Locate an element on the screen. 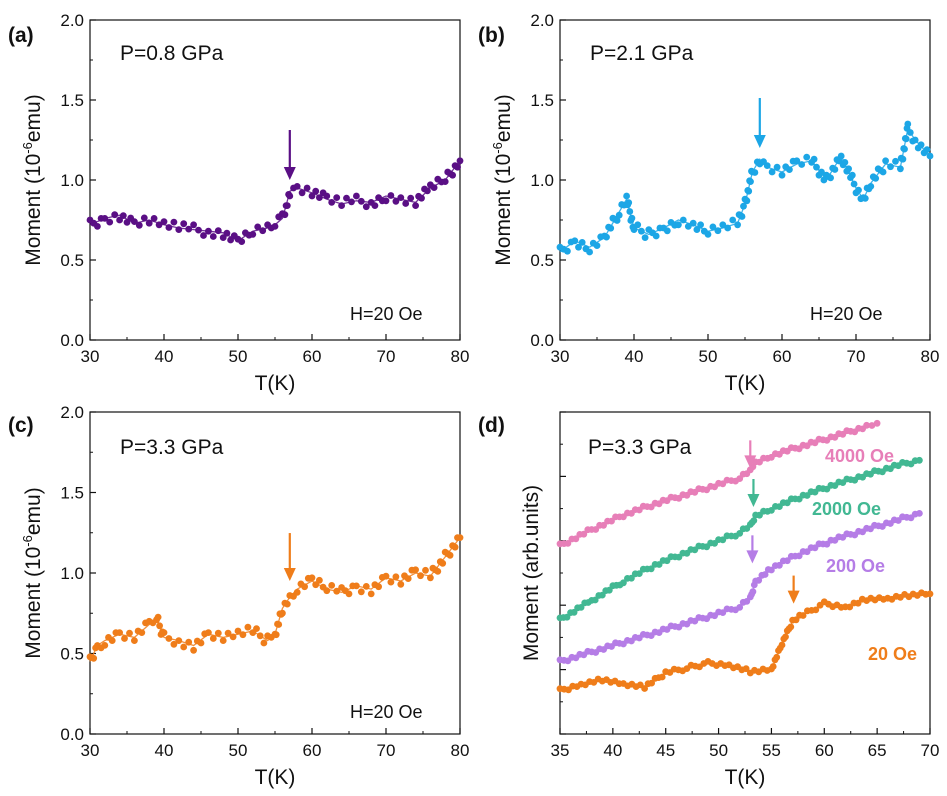 This screenshot has width=947, height=796. panel-label: (c) is located at coordinates (21, 425).